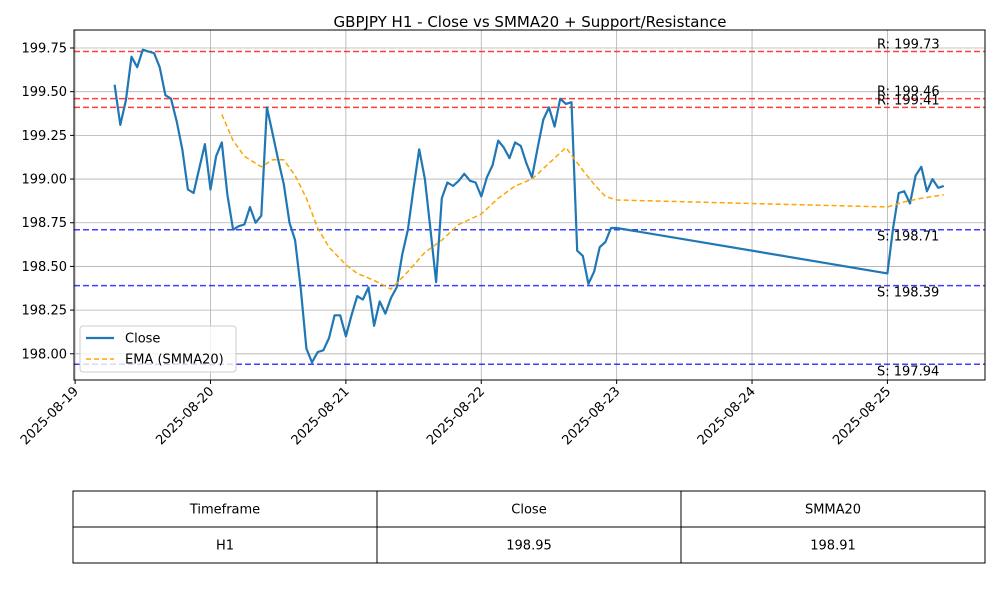 This screenshot has width=1000, height=604. Describe the element at coordinates (45, 136) in the screenshot. I see `y-tick-label: 199.25` at that location.